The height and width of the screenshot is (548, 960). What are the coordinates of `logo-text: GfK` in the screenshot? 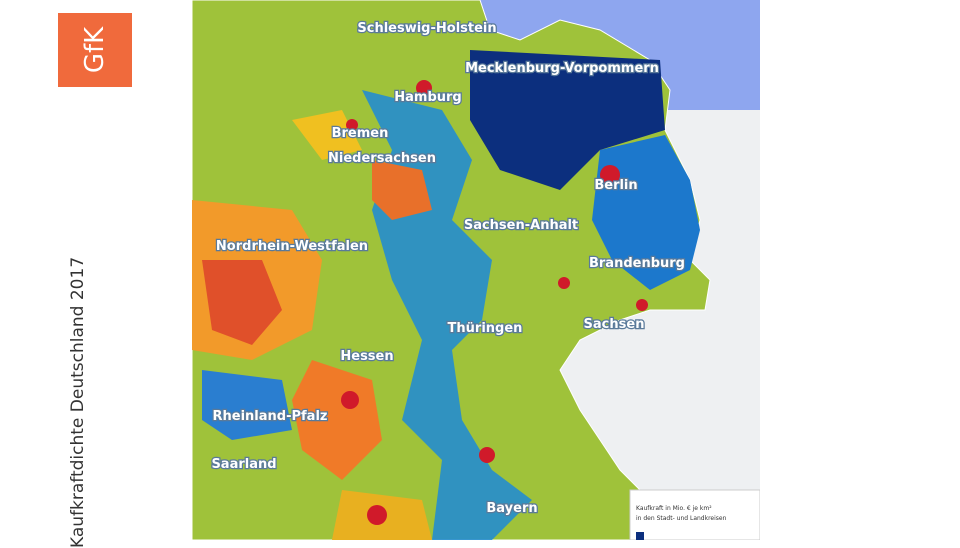 It's located at (94, 50).